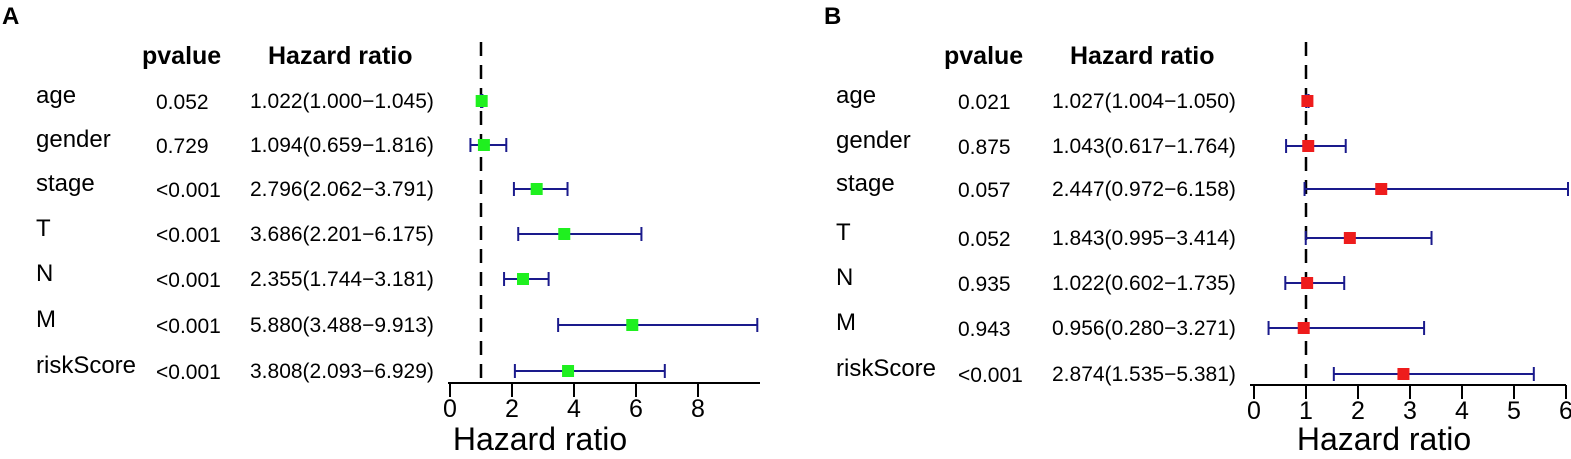 The image size is (1571, 459). I want to click on hazard-ratio-cell: 0.956(0.280−3.271), so click(1144, 328).